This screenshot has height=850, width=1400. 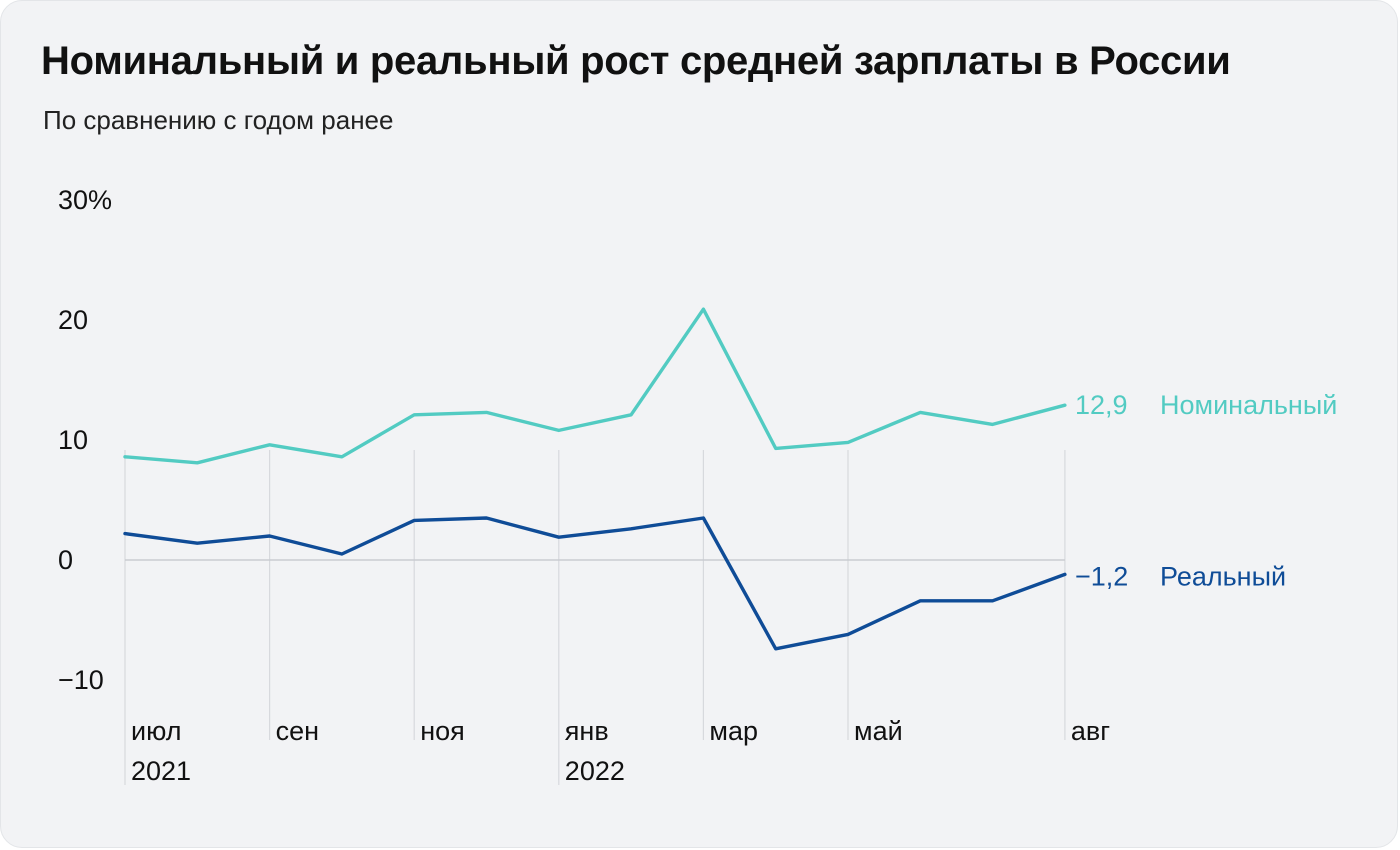 I want to click on series-line-real, so click(x=595, y=583).